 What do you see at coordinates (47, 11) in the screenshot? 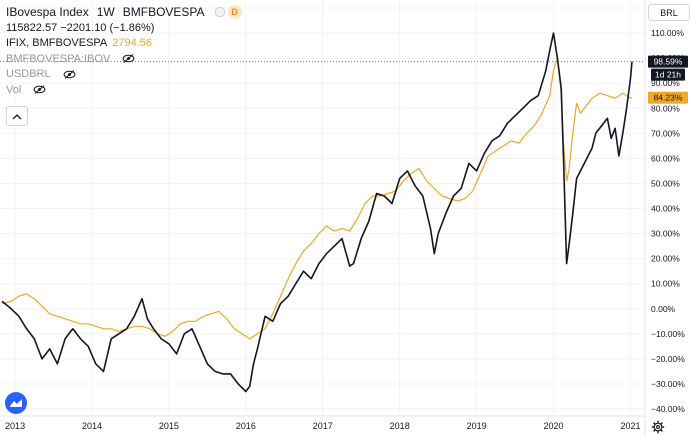
I see `symbol-name: IBovespa Index` at bounding box center [47, 11].